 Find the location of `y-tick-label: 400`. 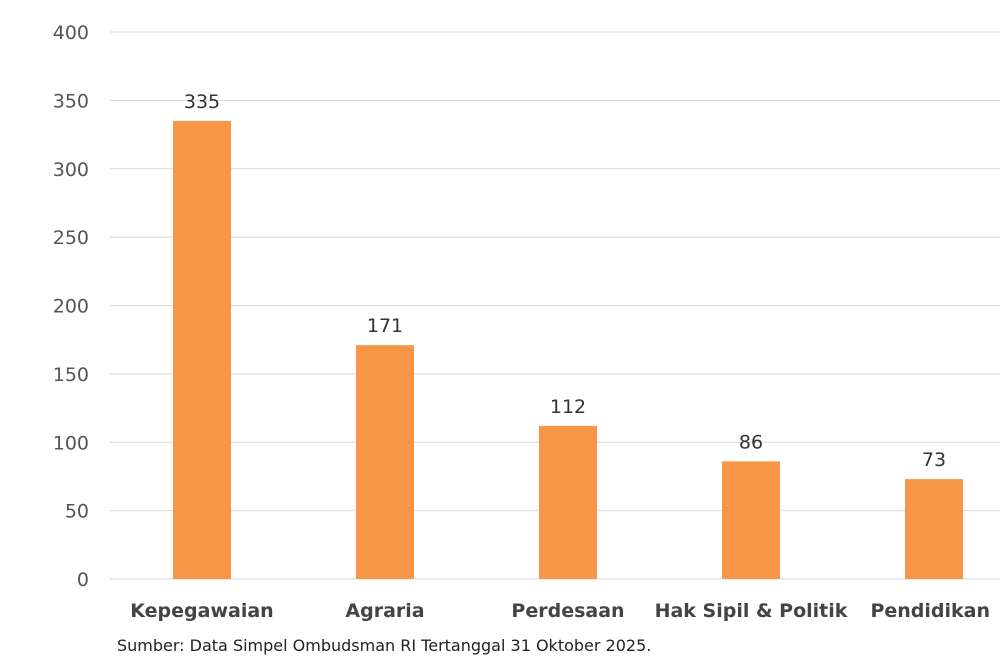

y-tick-label: 400 is located at coordinates (71, 33).